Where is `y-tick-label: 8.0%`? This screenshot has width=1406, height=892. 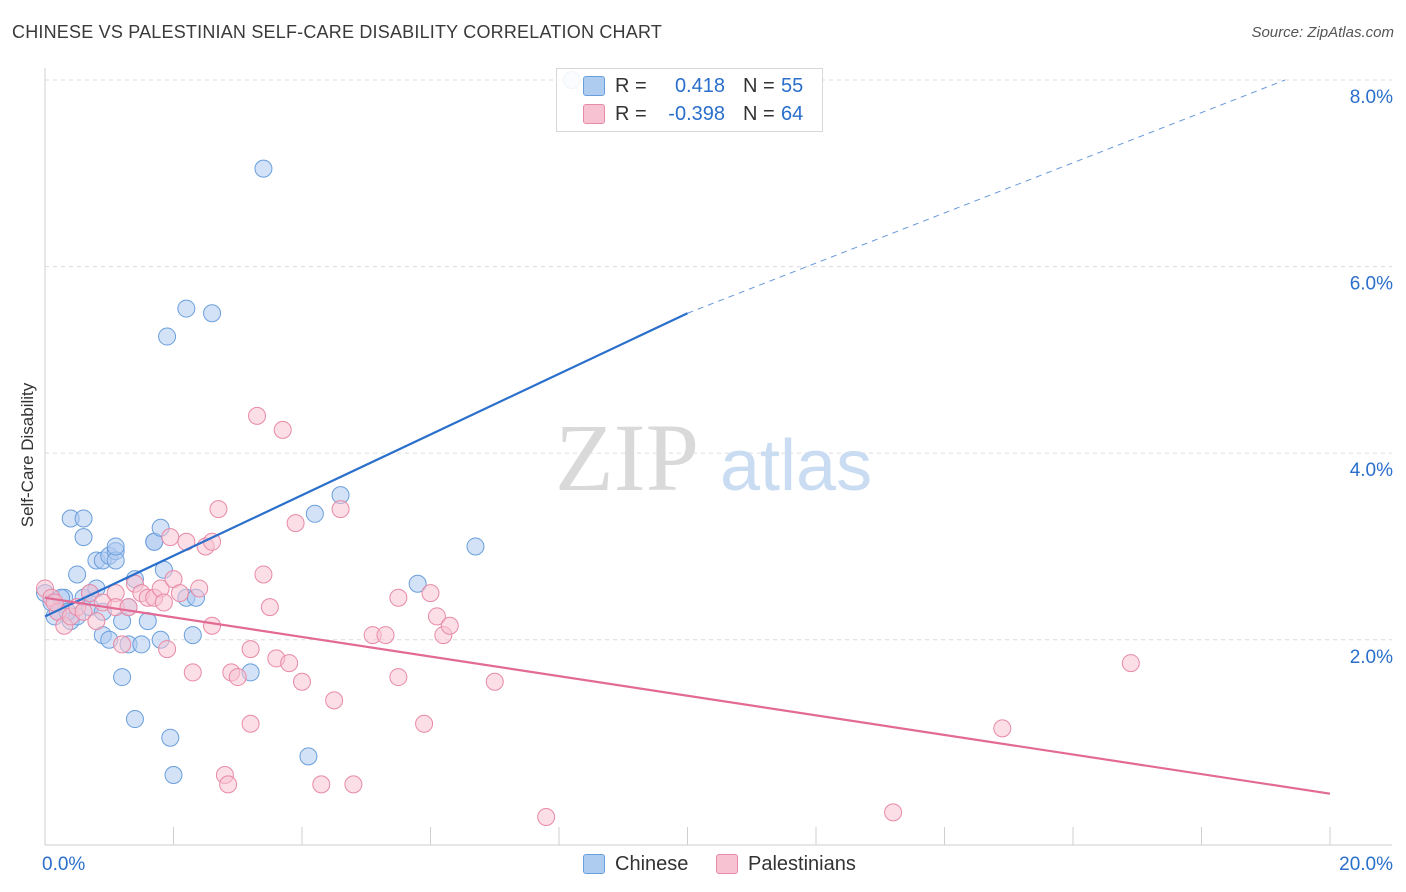
y-tick-label: 8.0% is located at coordinates (1371, 97).